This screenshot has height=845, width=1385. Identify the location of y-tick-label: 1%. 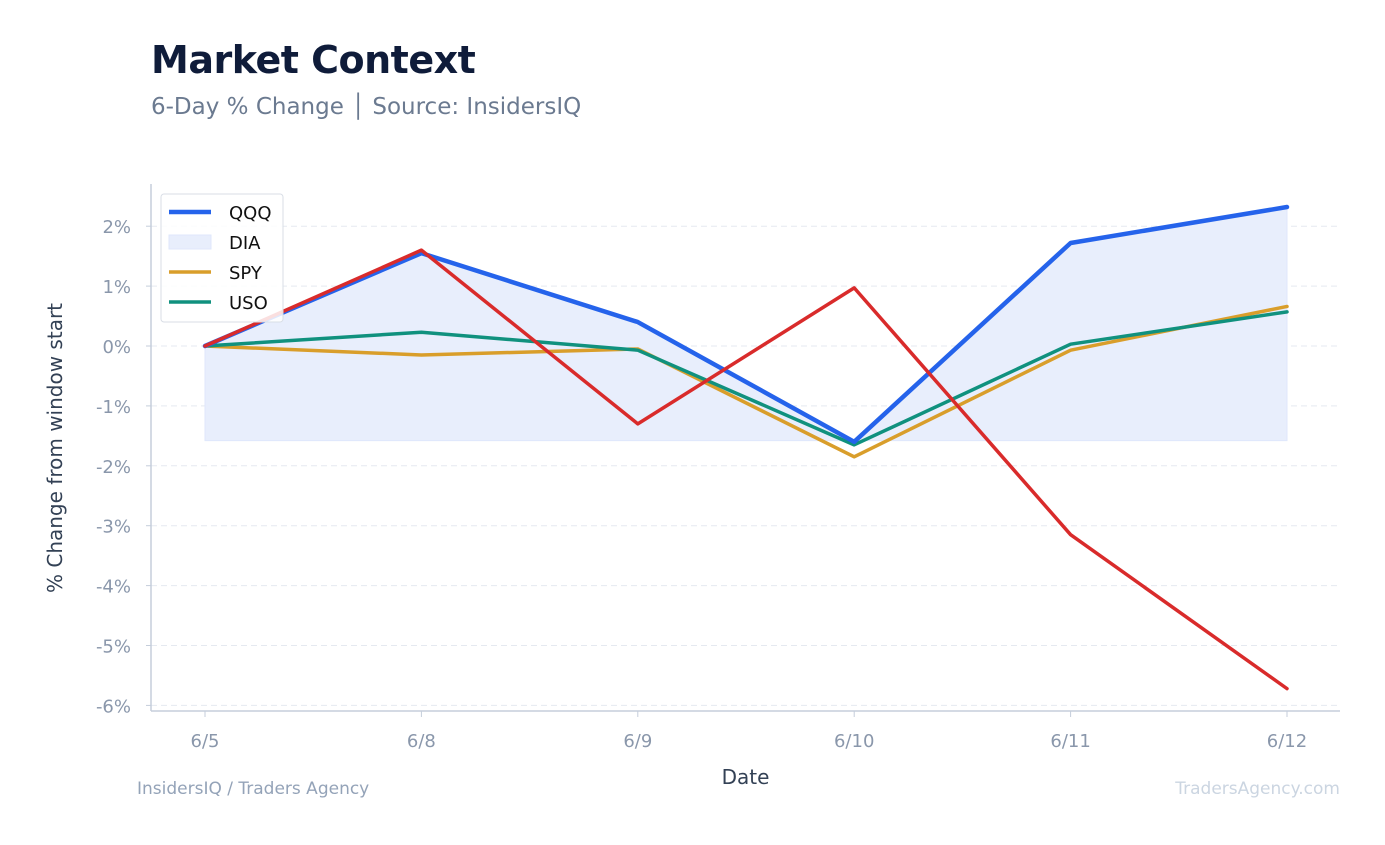
(116, 287).